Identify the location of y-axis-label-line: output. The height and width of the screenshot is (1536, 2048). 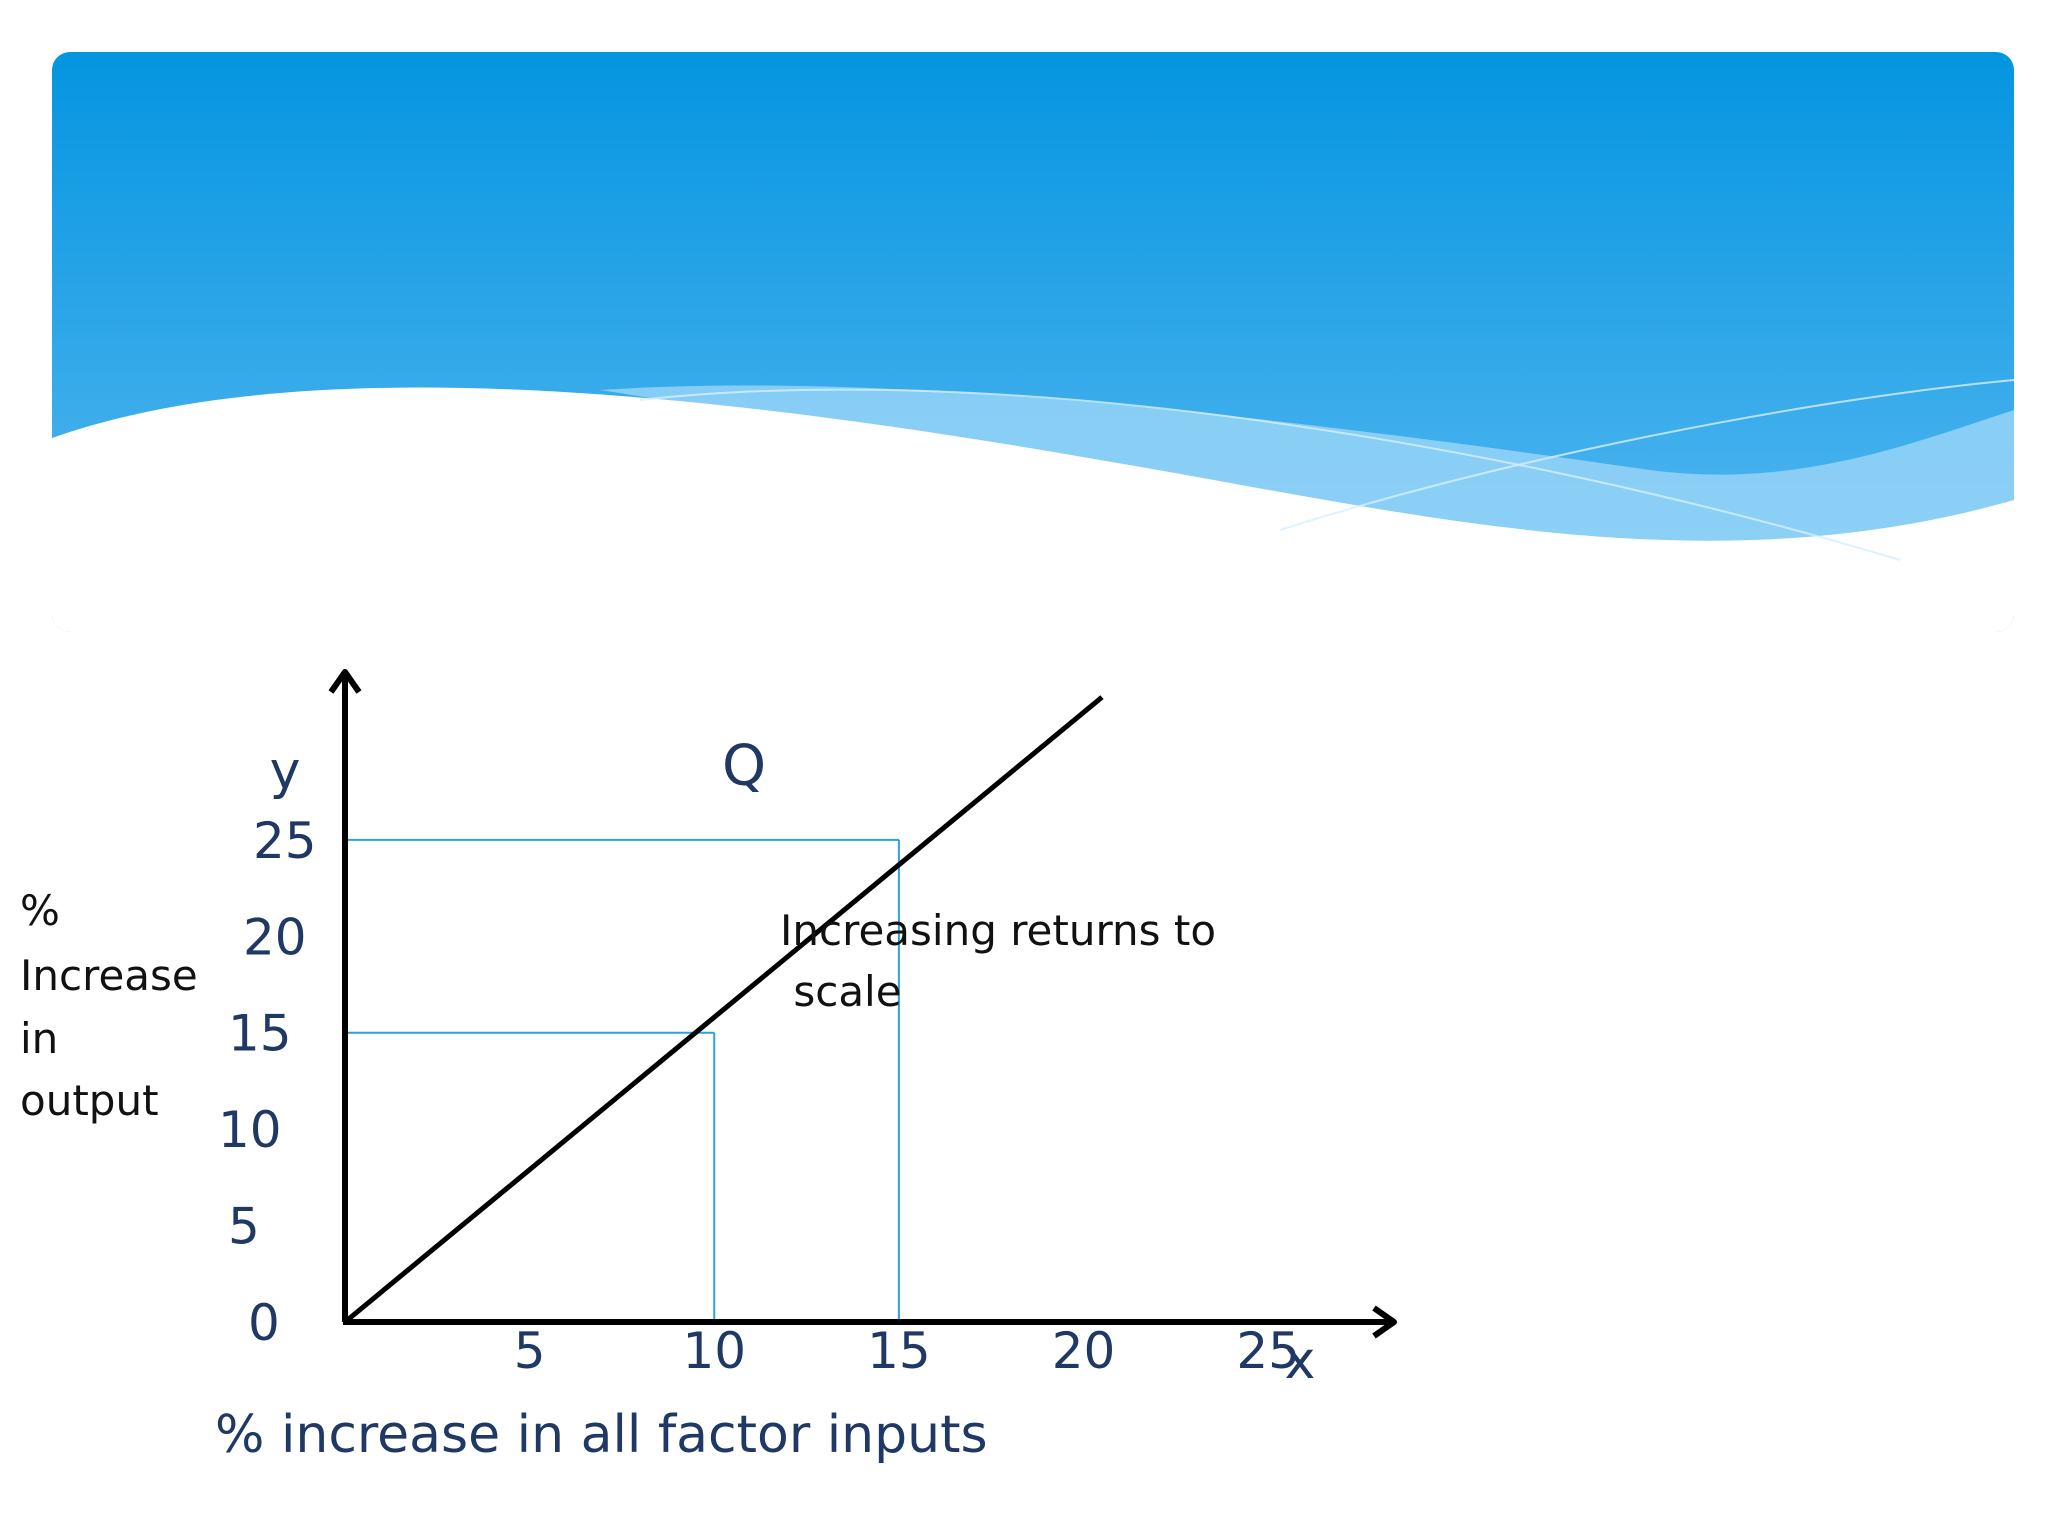
(89, 1100).